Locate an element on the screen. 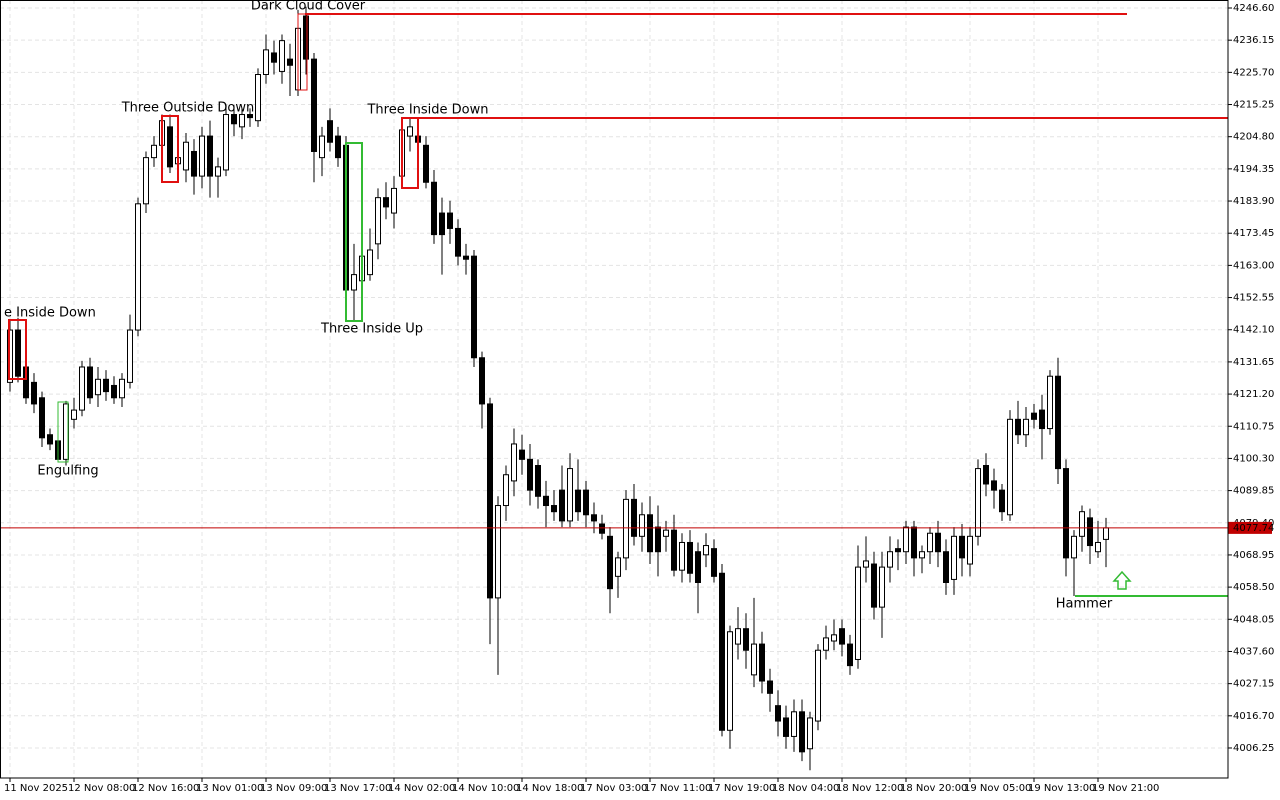 This screenshot has width=1280, height=800. x-tick-label: 13 Nov 01:00 is located at coordinates (229, 788).